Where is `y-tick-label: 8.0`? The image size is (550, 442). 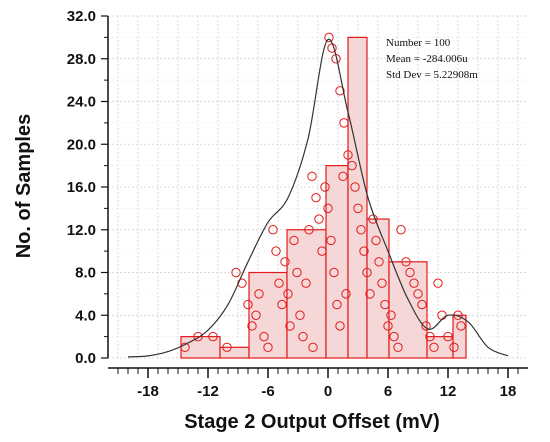 y-tick-label: 8.0 is located at coordinates (85, 273).